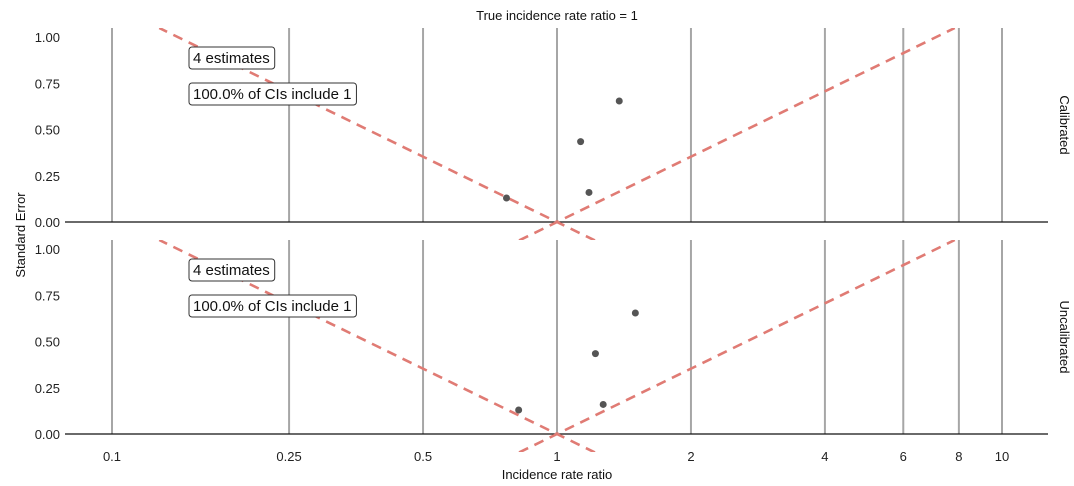 This screenshot has width=1074, height=486. Describe the element at coordinates (1064, 337) in the screenshot. I see `facet-label: Uncalibrated` at that location.